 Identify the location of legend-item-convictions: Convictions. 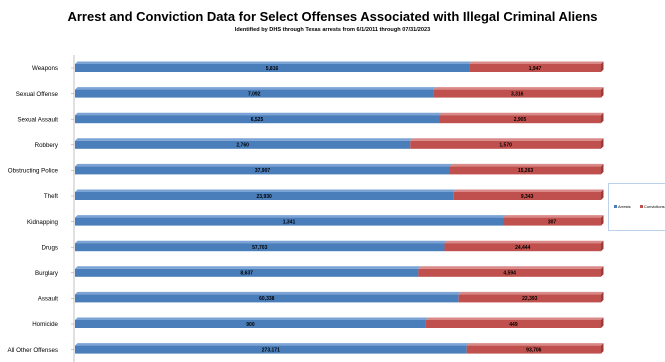
(652, 206).